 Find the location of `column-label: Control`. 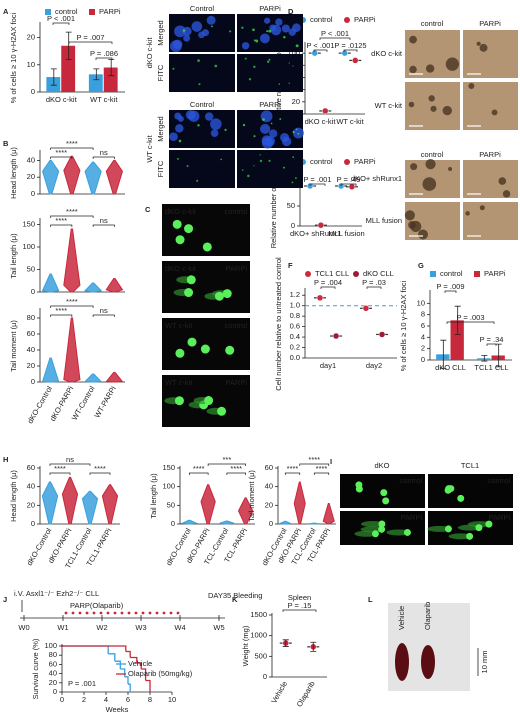

column-label: Control is located at coordinates (202, 8).